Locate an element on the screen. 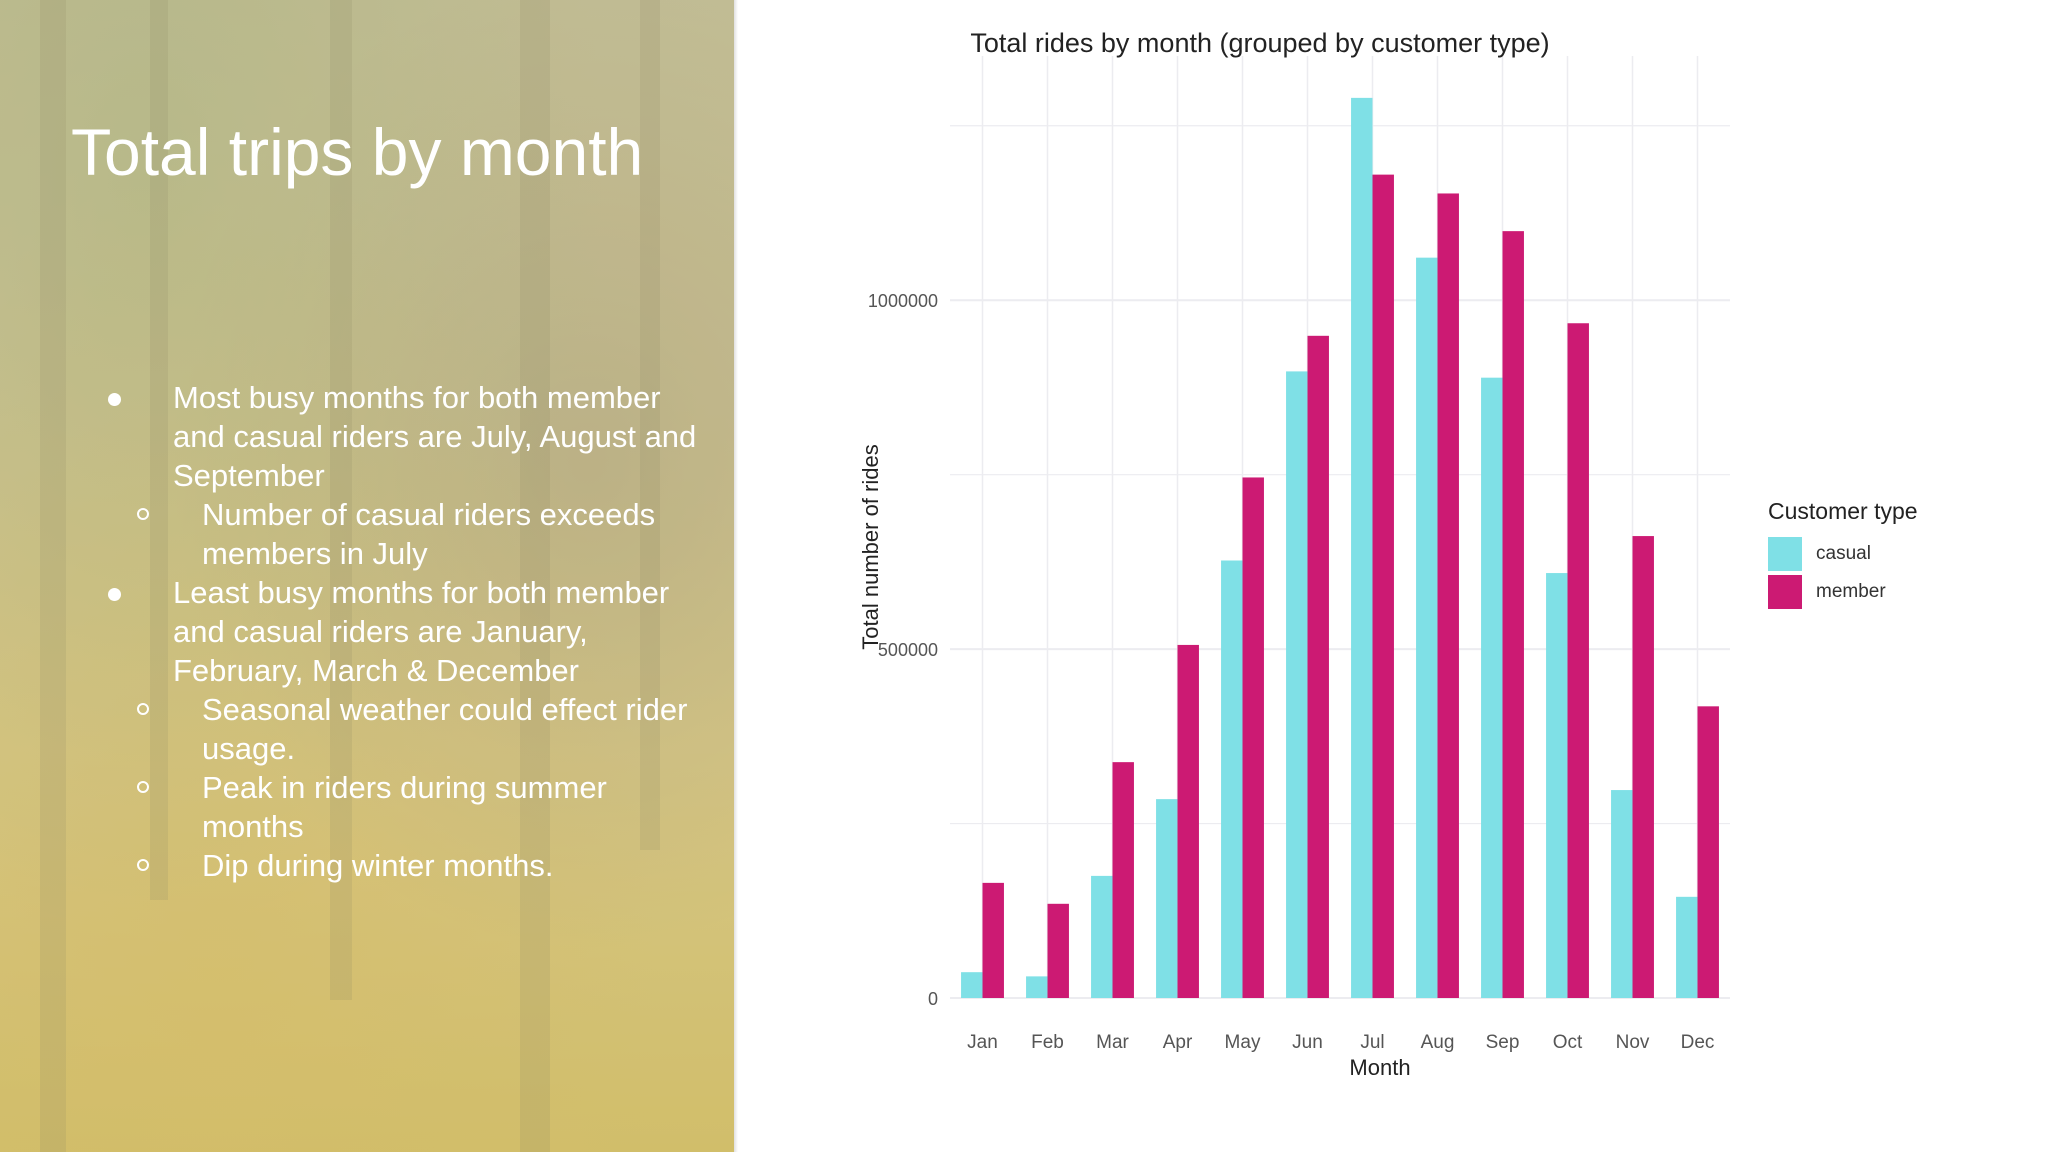 The height and width of the screenshot is (1152, 2048). legend-title: Customer type is located at coordinates (1843, 511).